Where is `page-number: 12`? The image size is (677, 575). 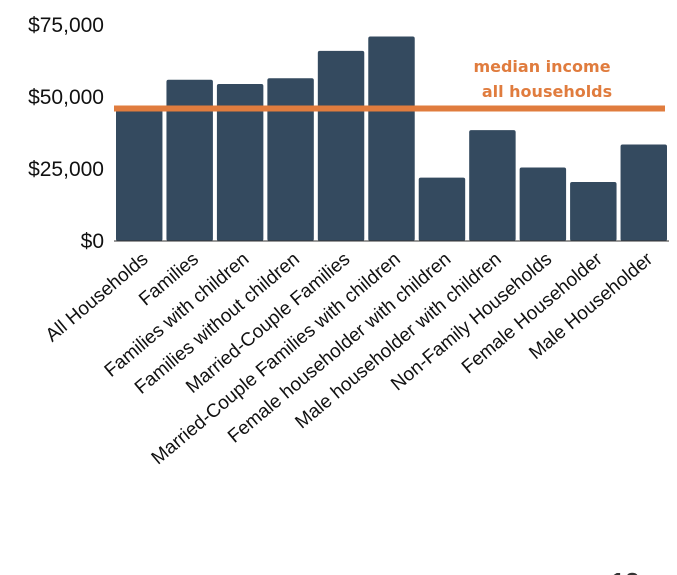 page-number: 12 is located at coordinates (625, 571).